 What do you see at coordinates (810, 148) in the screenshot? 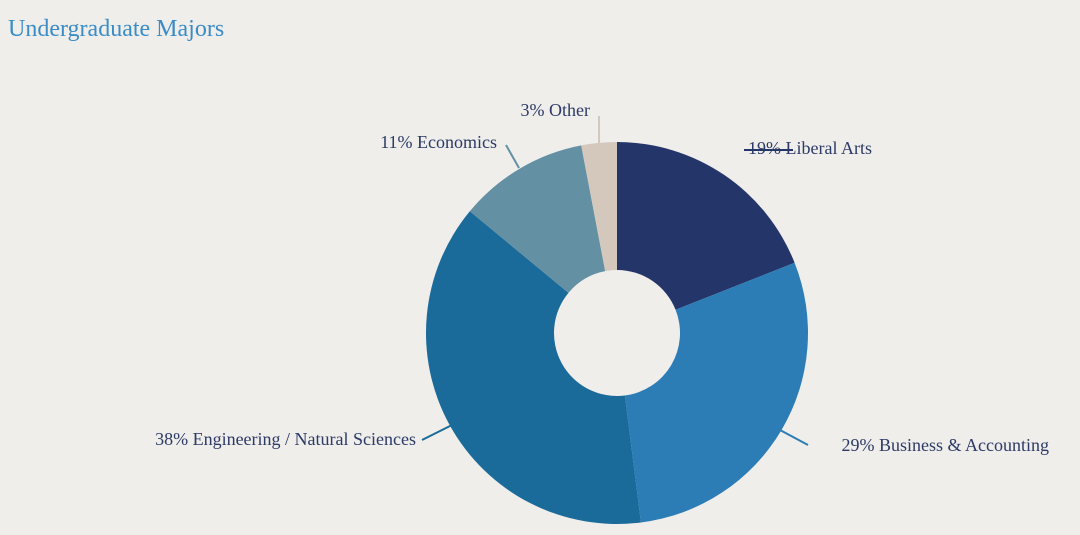
I see `slice-label-liberal-arts: 19% Liberal Arts` at bounding box center [810, 148].